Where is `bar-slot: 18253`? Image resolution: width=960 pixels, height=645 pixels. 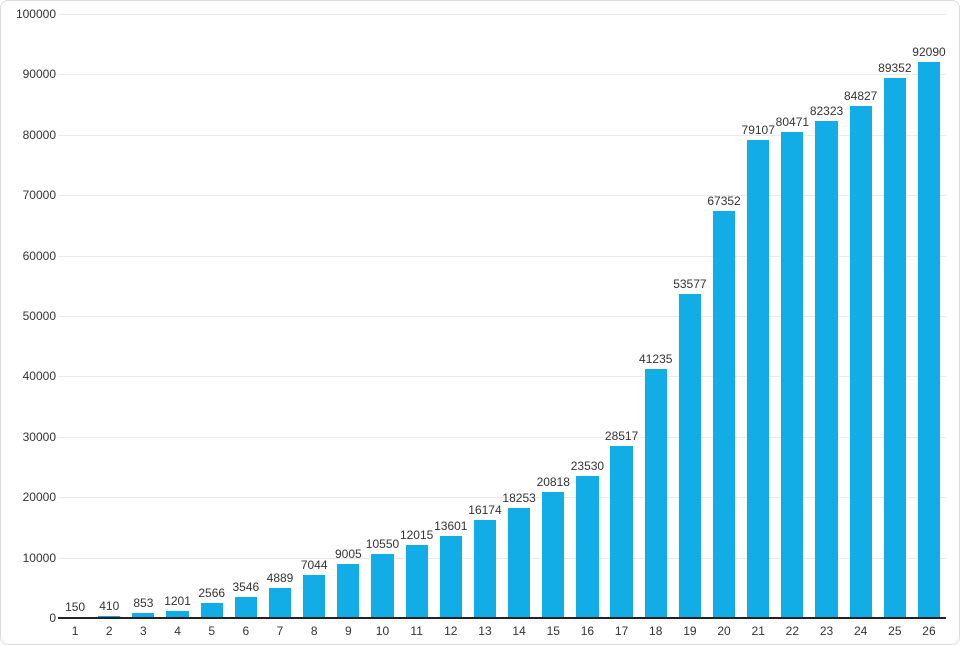
bar-slot: 18253 is located at coordinates (519, 316).